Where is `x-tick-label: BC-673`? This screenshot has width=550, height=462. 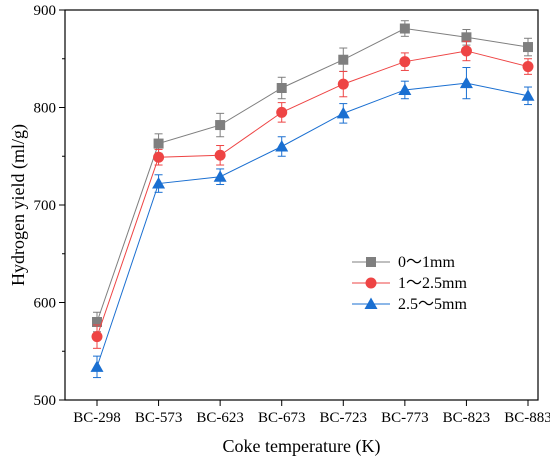
x-tick-label: BC-673 is located at coordinates (282, 418).